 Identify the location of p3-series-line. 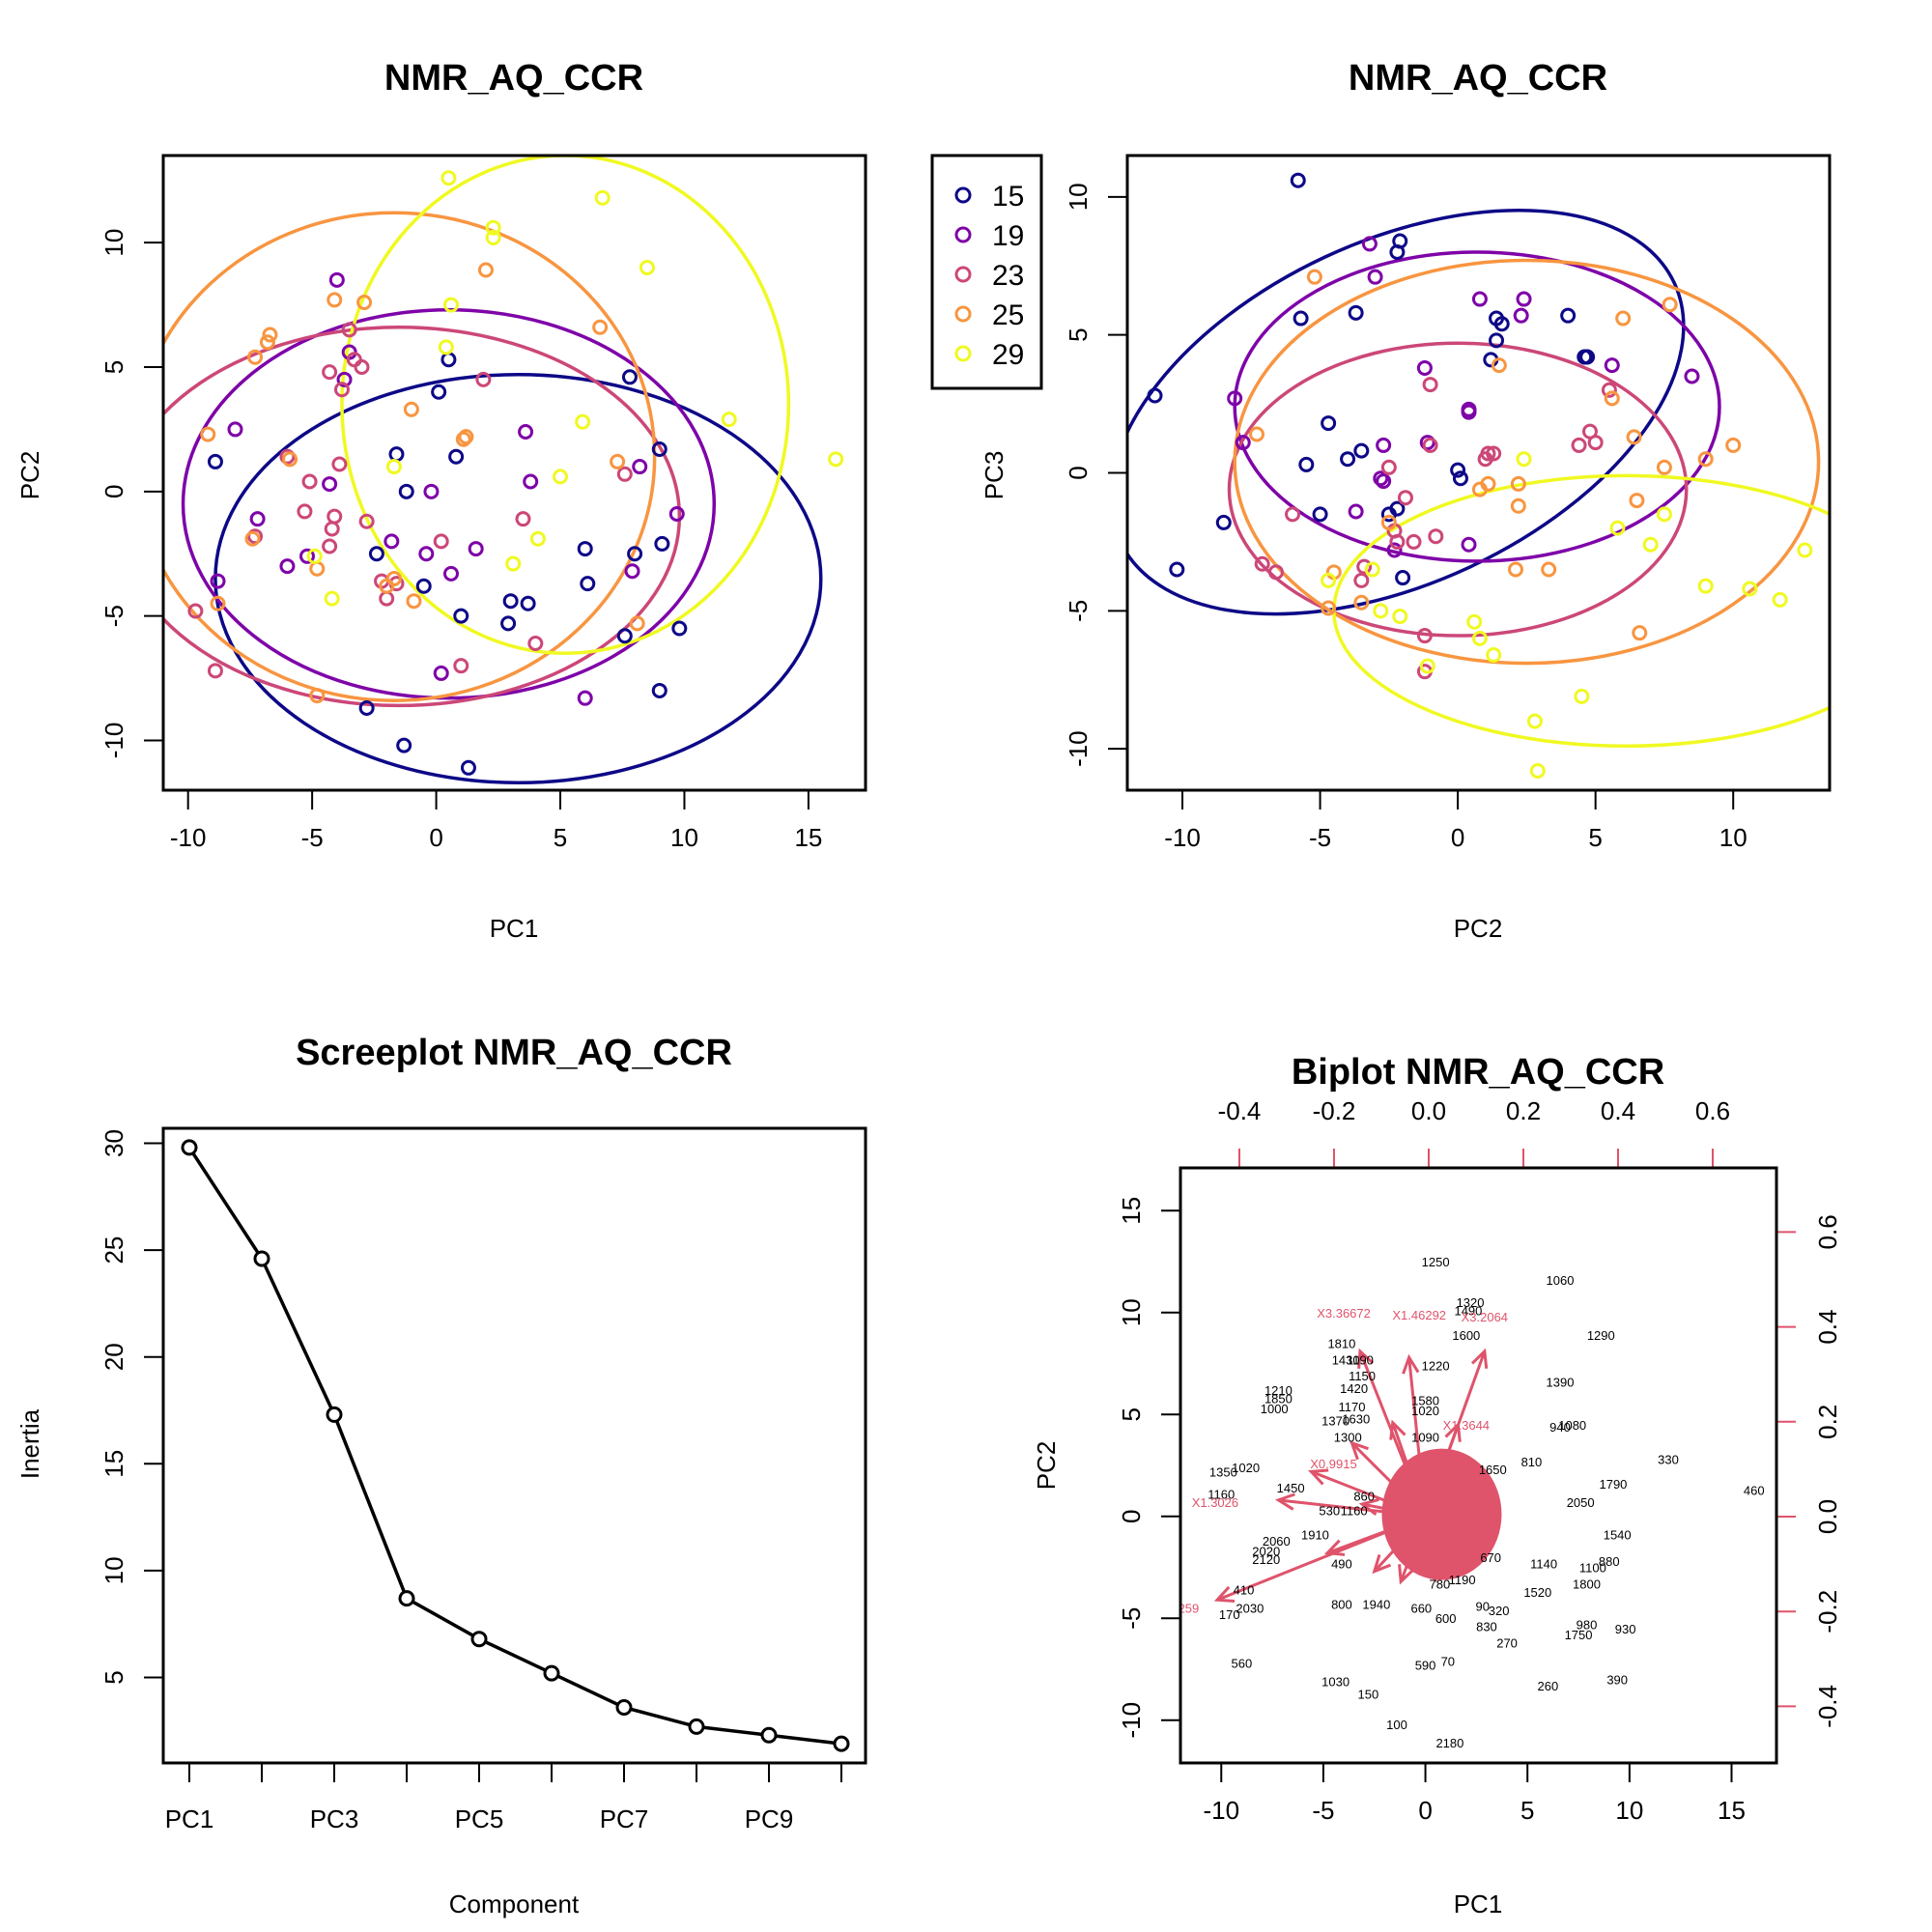
(514, 1446).